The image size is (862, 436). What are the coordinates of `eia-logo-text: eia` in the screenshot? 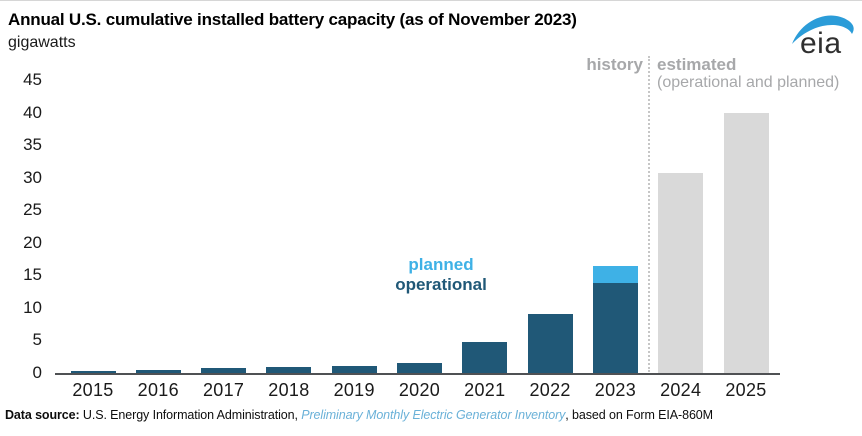 It's located at (821, 42).